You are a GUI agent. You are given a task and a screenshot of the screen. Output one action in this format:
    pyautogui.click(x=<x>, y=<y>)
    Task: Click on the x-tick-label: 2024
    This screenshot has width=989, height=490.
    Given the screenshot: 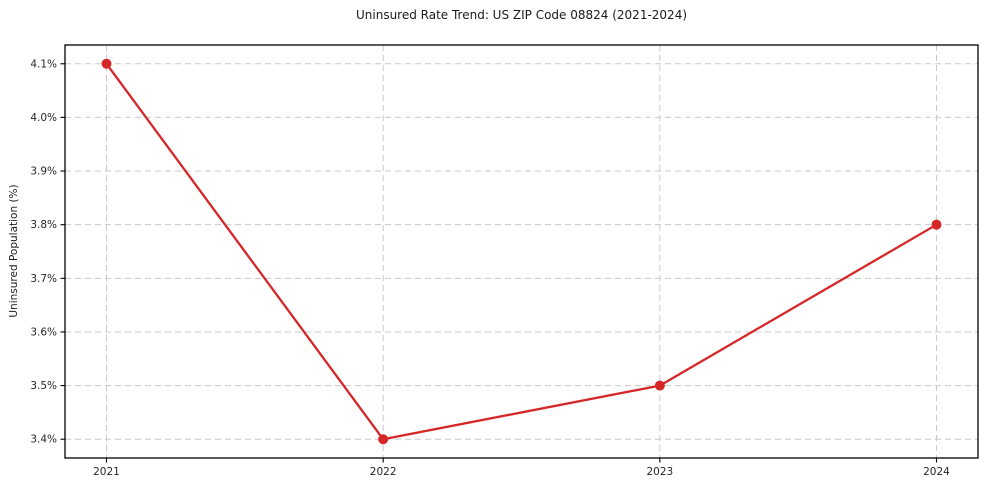 What is the action you would take?
    pyautogui.click(x=936, y=472)
    